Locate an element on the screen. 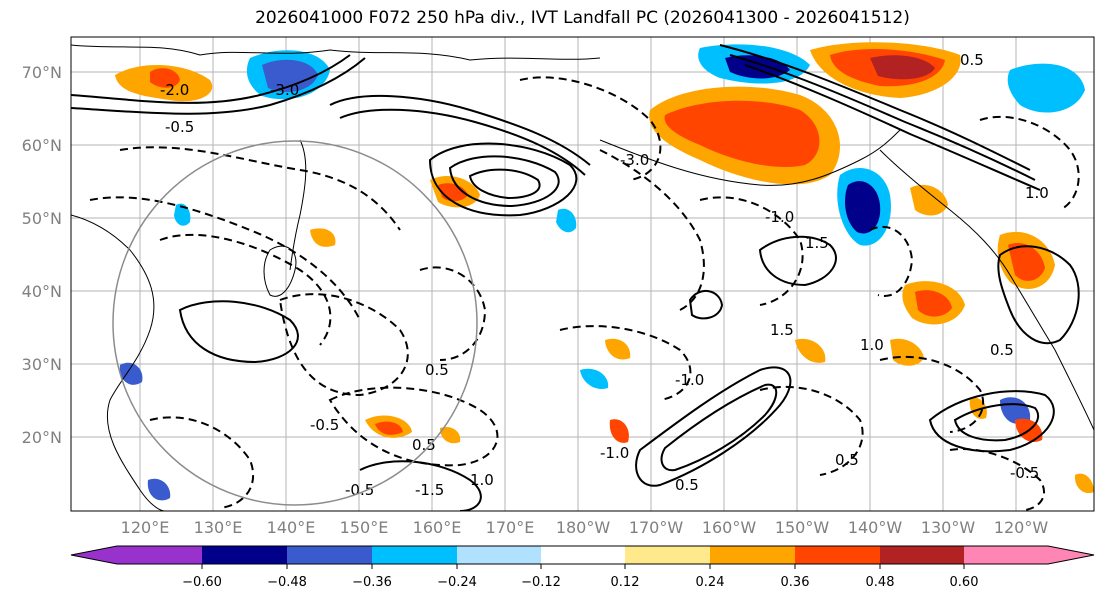 Image resolution: width=1105 pixels, height=604 pixels. contour-label: -1.5 is located at coordinates (429, 490).